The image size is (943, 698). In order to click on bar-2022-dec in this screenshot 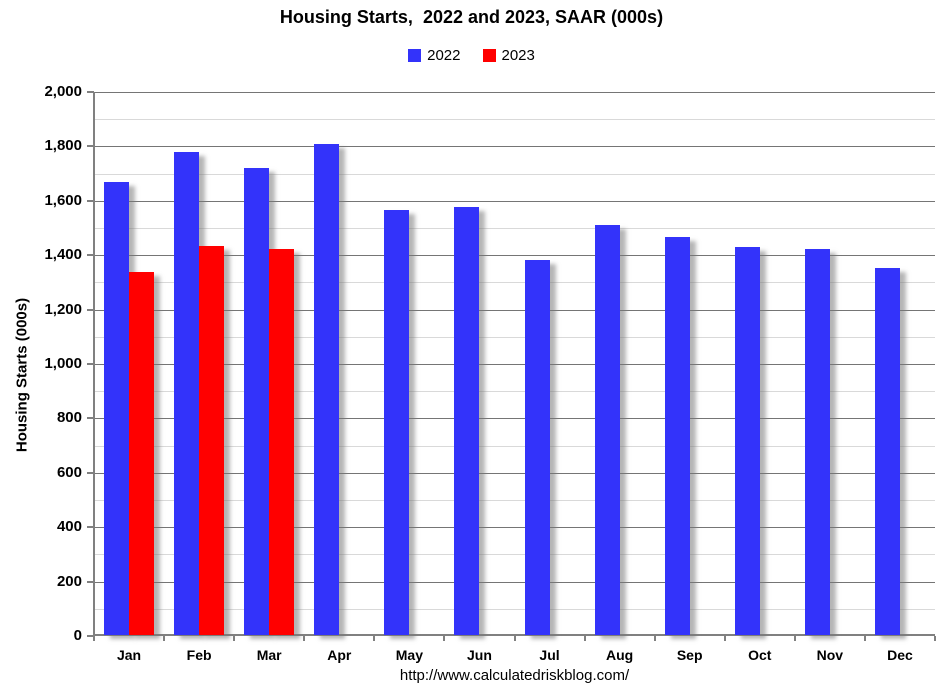, I will do `click(887, 451)`.